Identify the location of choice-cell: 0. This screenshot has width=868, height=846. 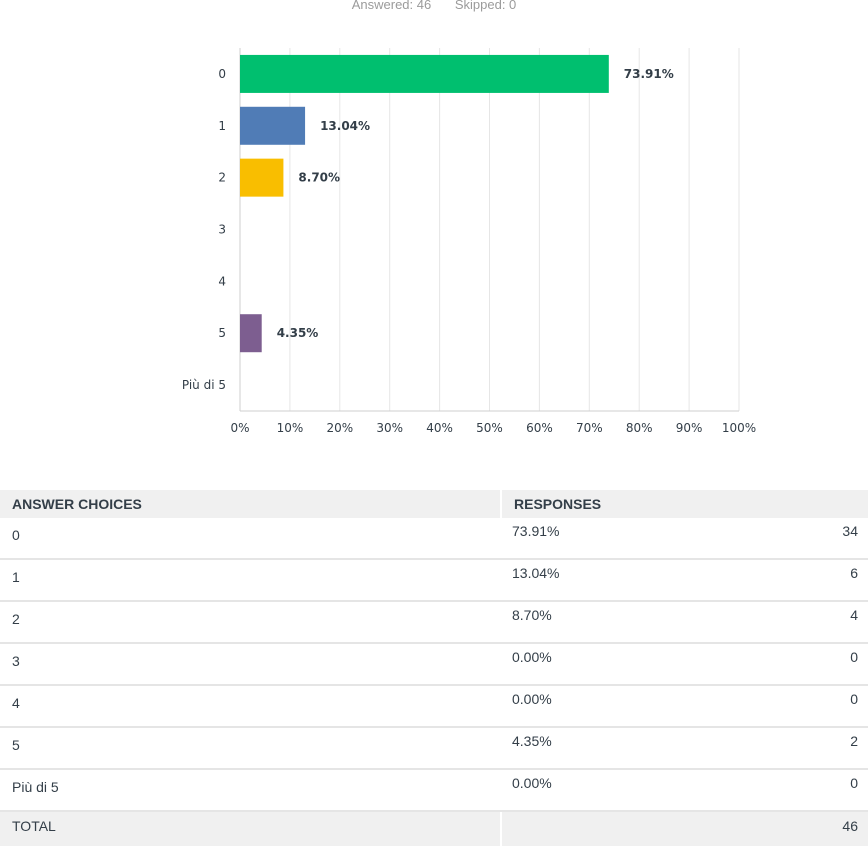
(251, 539).